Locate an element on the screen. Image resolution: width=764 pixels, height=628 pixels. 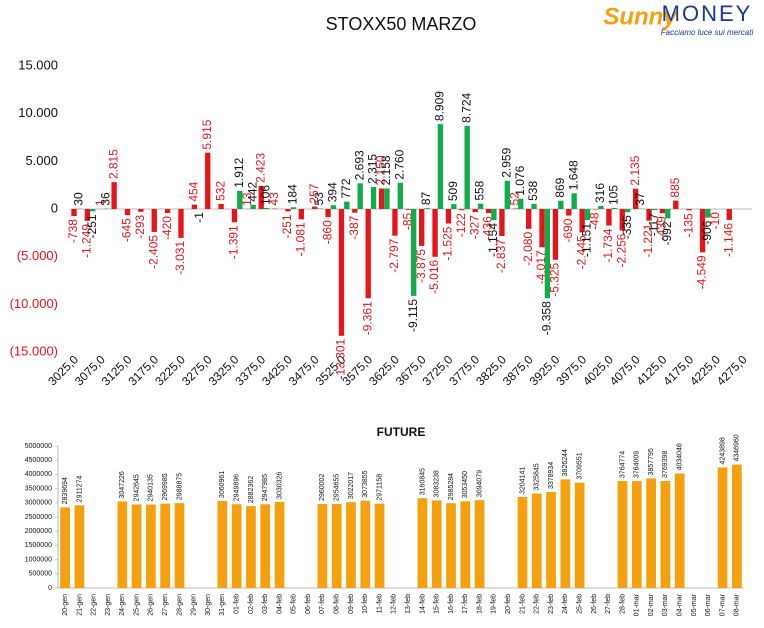
x-tick-label: 08-feb is located at coordinates (337, 604).